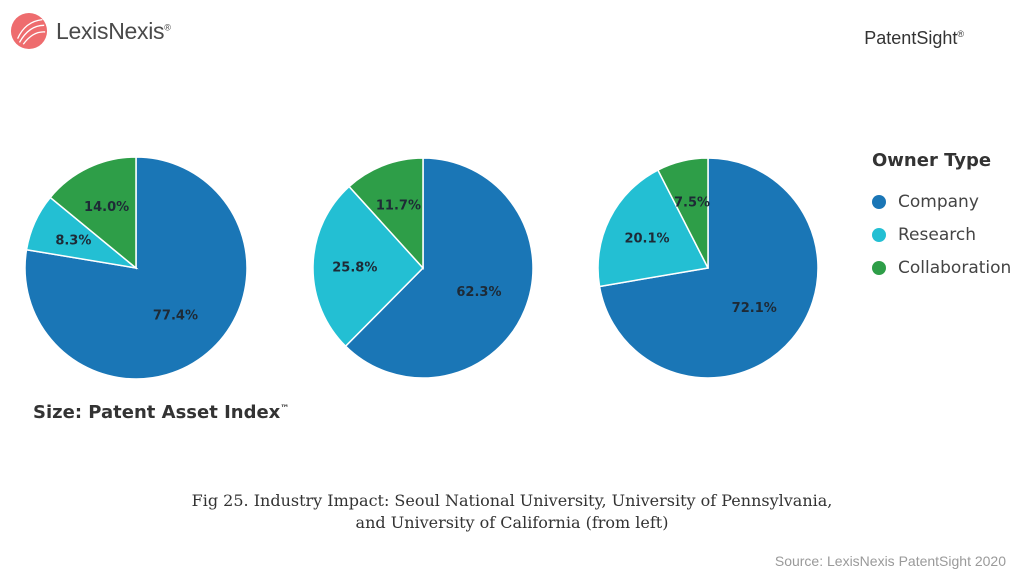  I want to click on caption-line-2: and University of California (from left), so click(512, 522).